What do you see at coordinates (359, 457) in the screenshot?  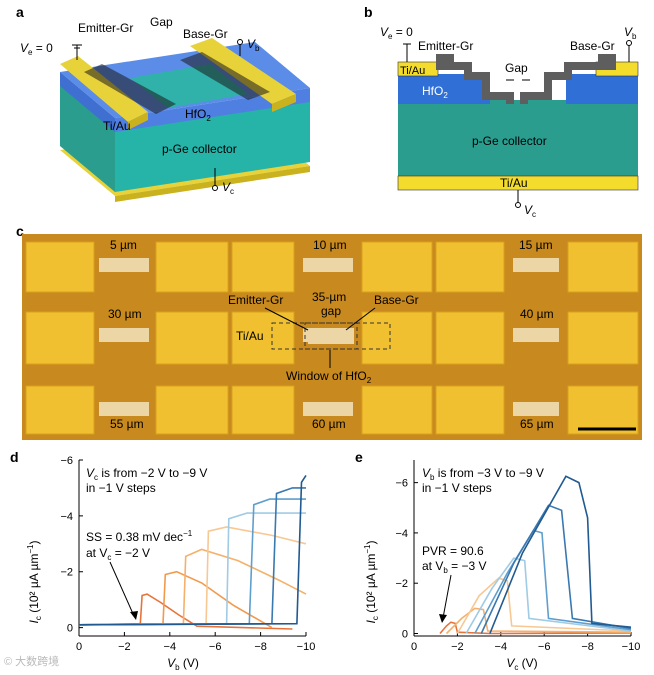 I see `panel-e-letter: e` at bounding box center [359, 457].